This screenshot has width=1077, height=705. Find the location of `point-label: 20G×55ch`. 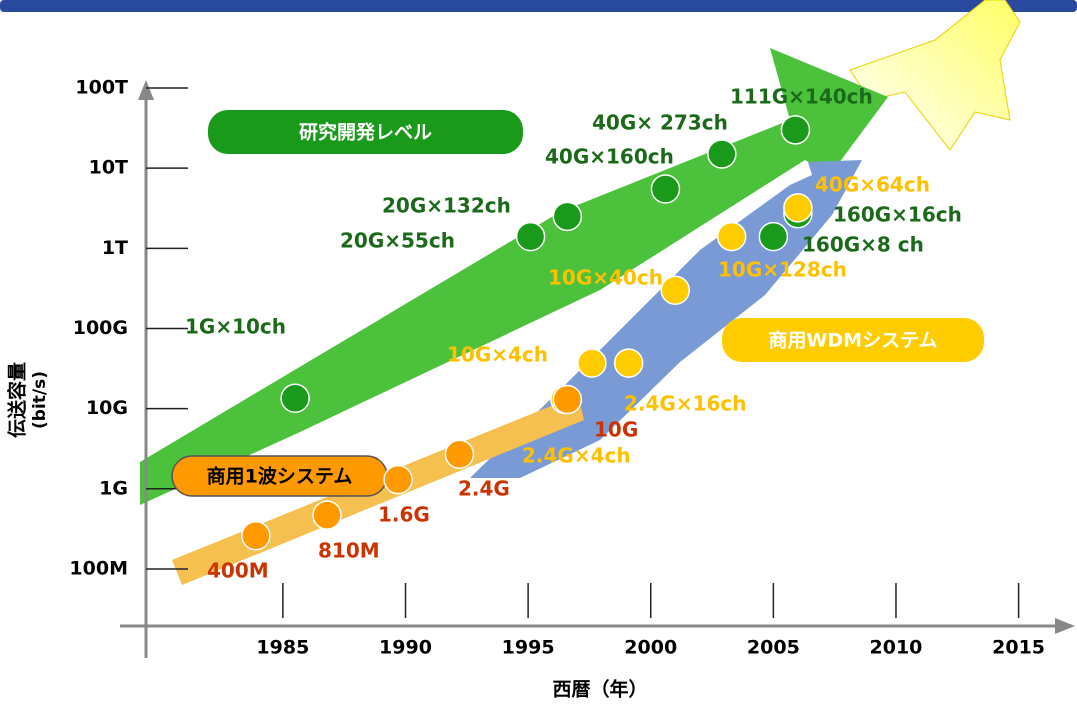

point-label: 20G×55ch is located at coordinates (397, 241).